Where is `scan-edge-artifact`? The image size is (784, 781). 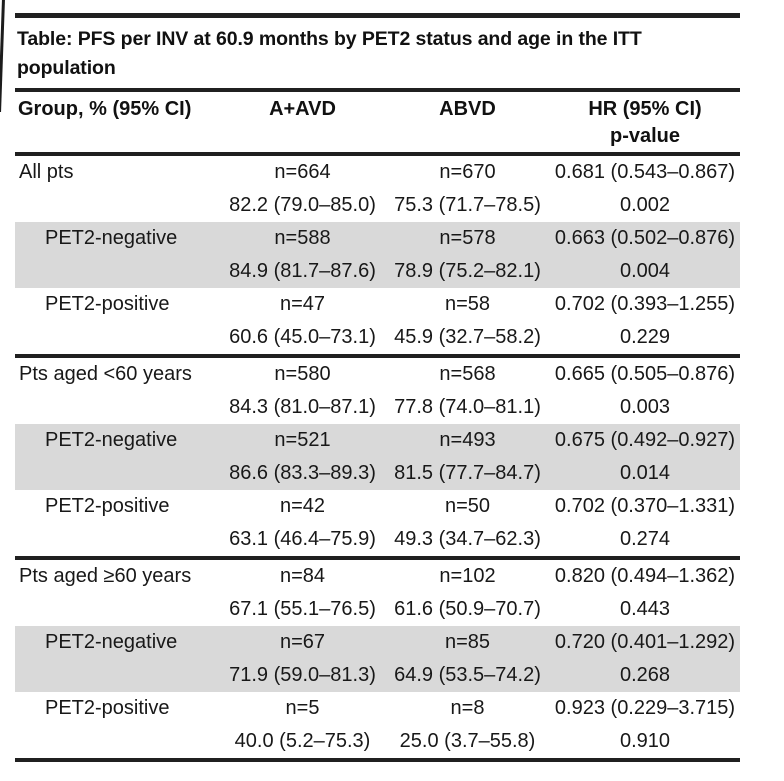
scan-edge-artifact is located at coordinates (2, 56).